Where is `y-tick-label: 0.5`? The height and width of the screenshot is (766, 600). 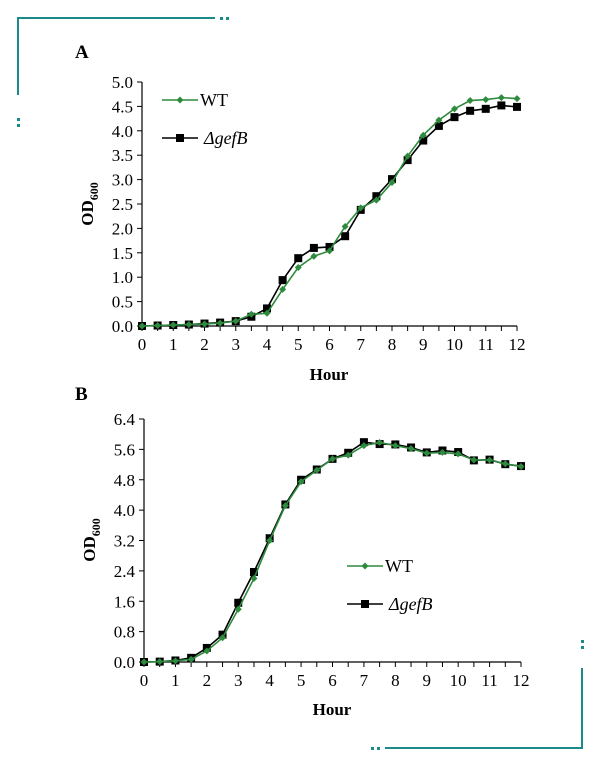 y-tick-label: 0.5 is located at coordinates (122, 302).